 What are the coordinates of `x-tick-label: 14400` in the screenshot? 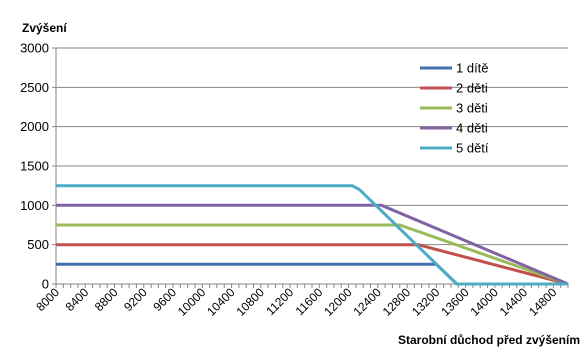 It's located at (514, 302).